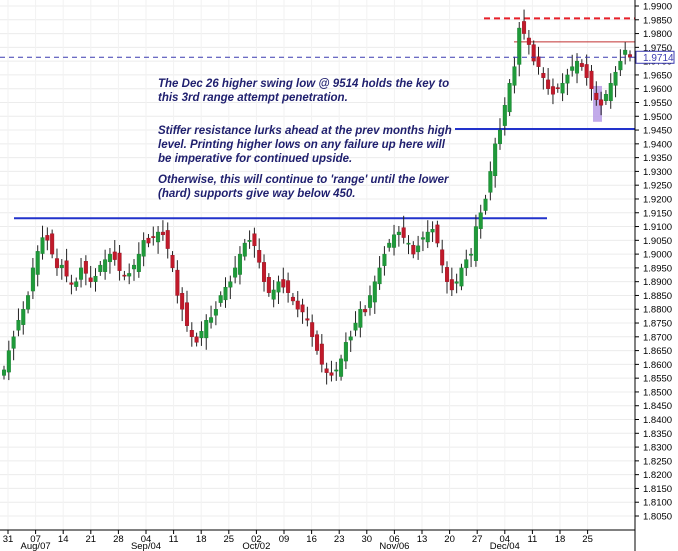 The width and height of the screenshot is (678, 551). Describe the element at coordinates (657, 503) in the screenshot. I see `y-tick-label: 1.8100` at that location.